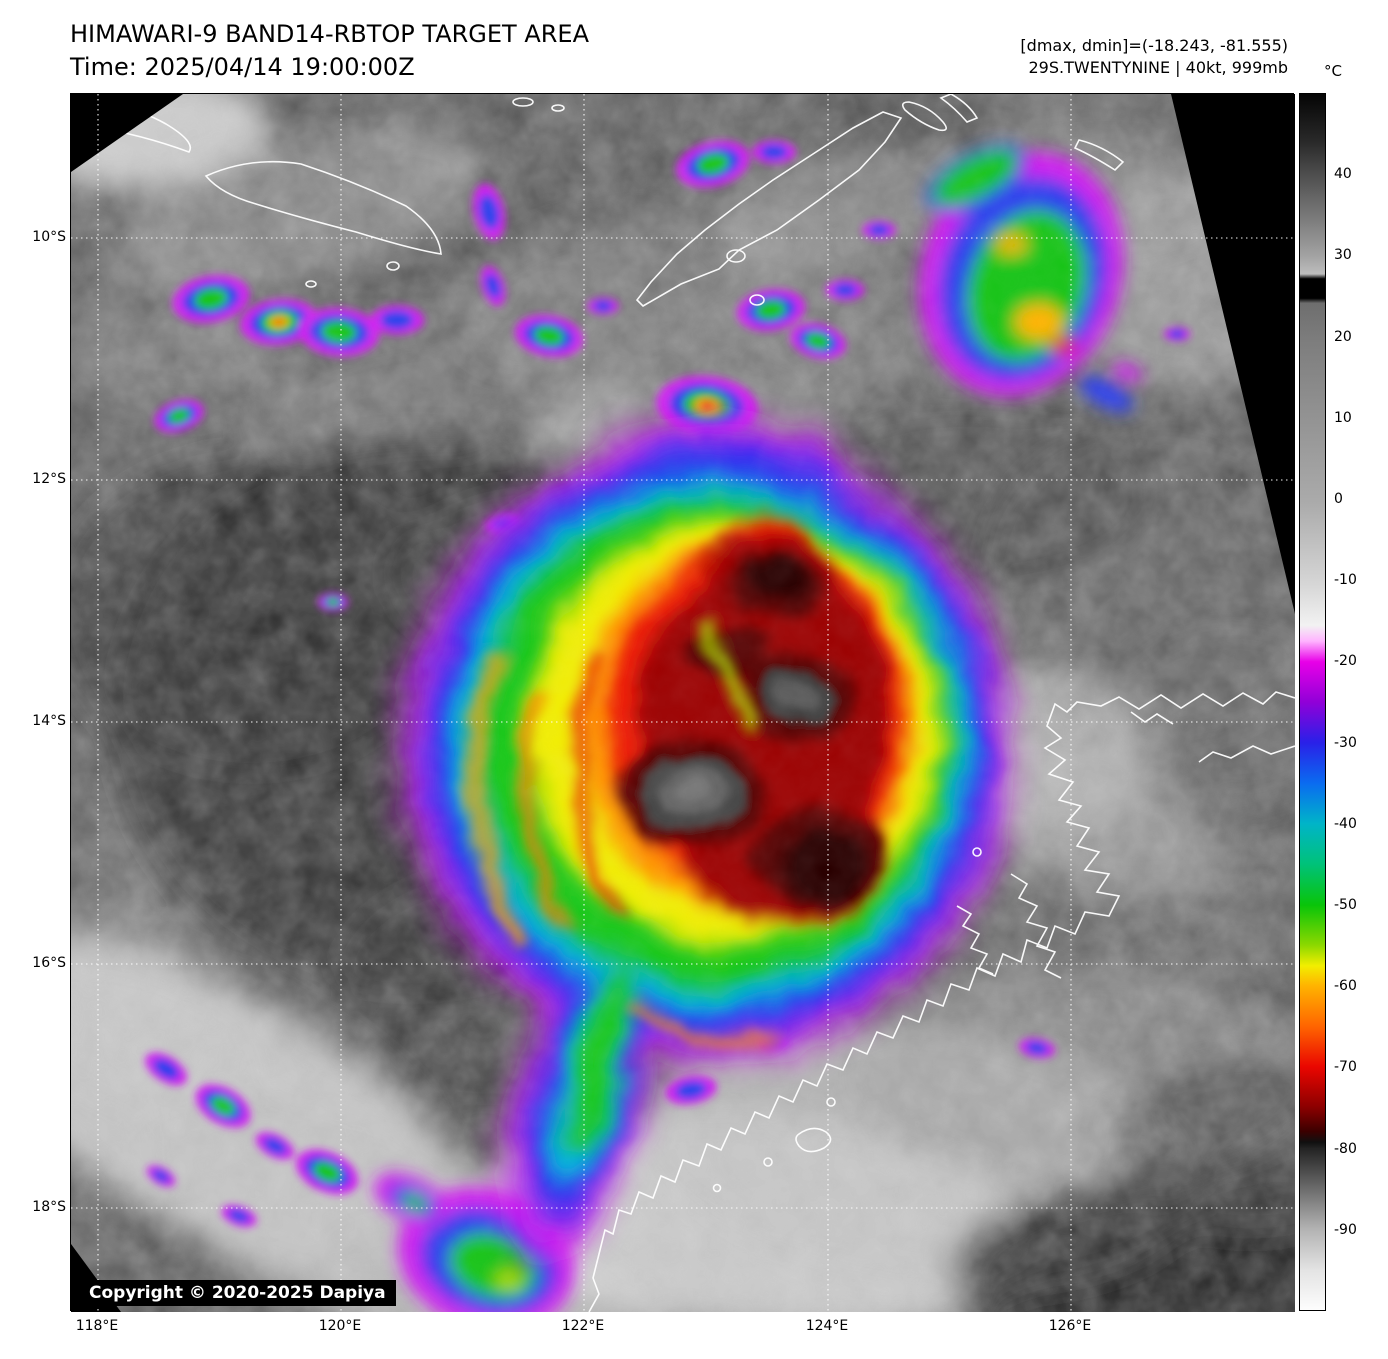 This screenshot has width=1388, height=1359. I want to click on product-title: HIMAWARI-9 BAND14-RBTOP TARGET AREA, so click(330, 34).